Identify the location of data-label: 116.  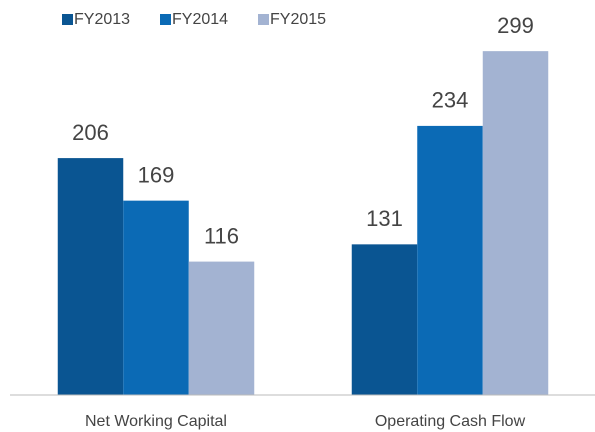
(221, 235).